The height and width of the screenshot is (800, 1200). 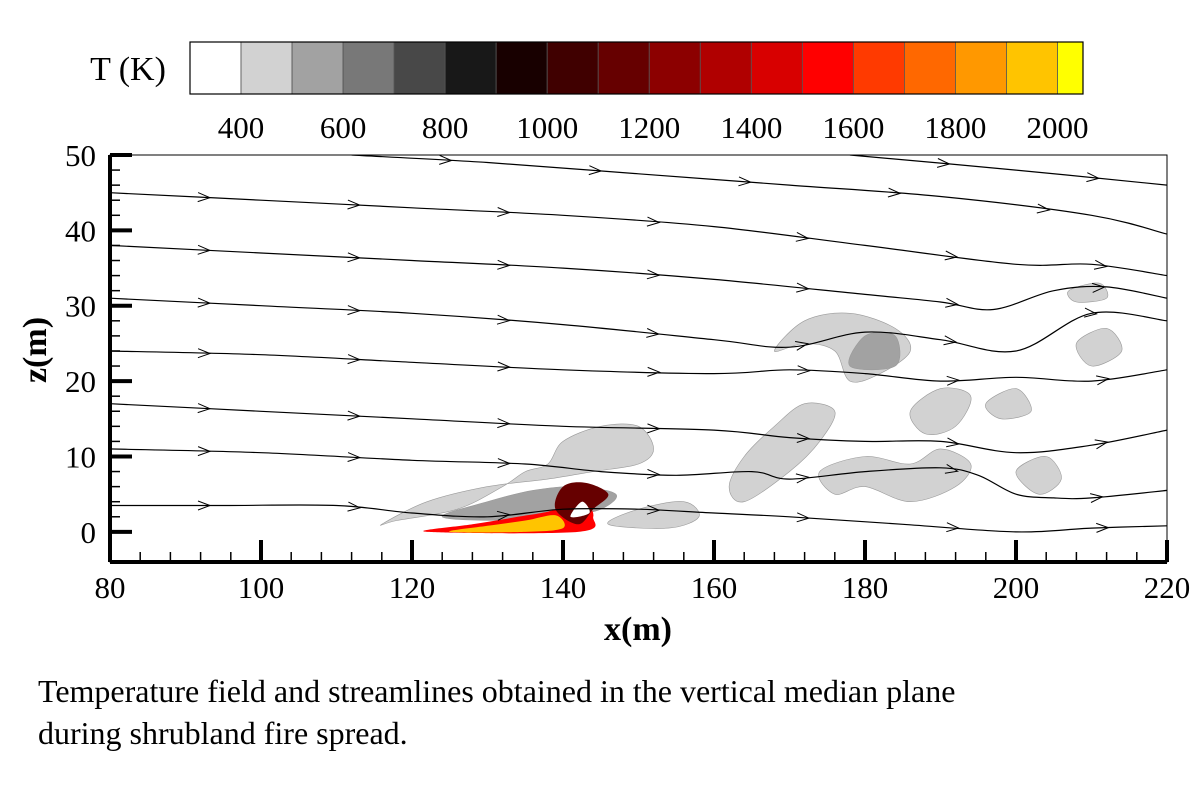 I want to click on x-axis-label: x(m), so click(x=638, y=629).